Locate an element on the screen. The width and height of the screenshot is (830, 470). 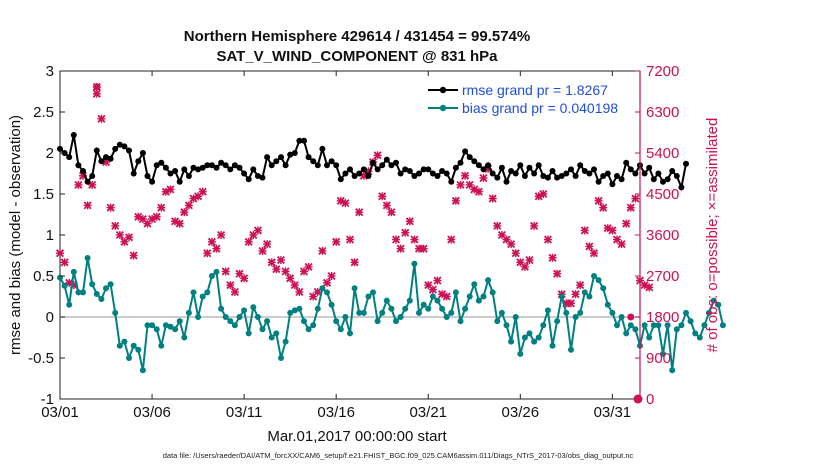
legend-bias-marker is located at coordinates (443, 108).